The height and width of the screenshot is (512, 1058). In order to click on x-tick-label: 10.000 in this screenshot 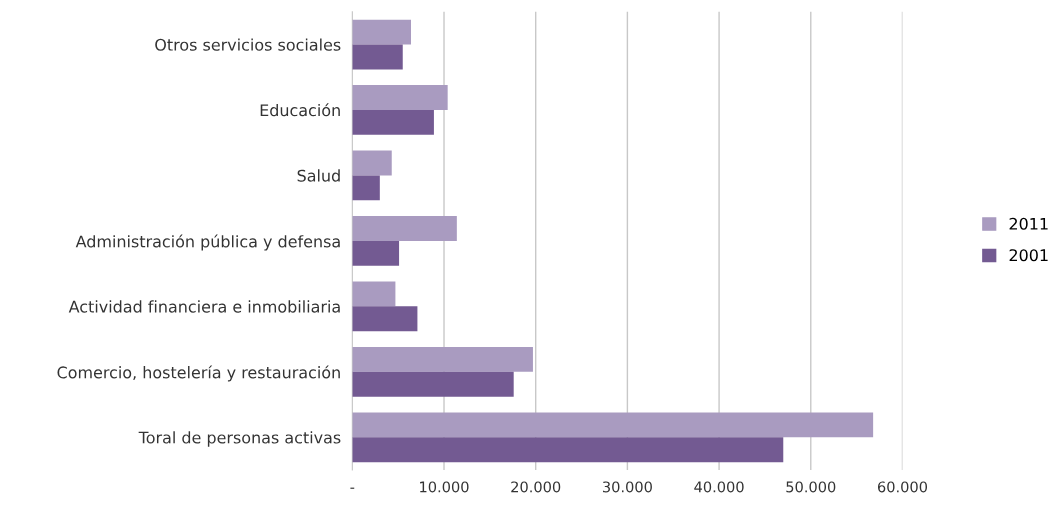, I will do `click(444, 487)`.